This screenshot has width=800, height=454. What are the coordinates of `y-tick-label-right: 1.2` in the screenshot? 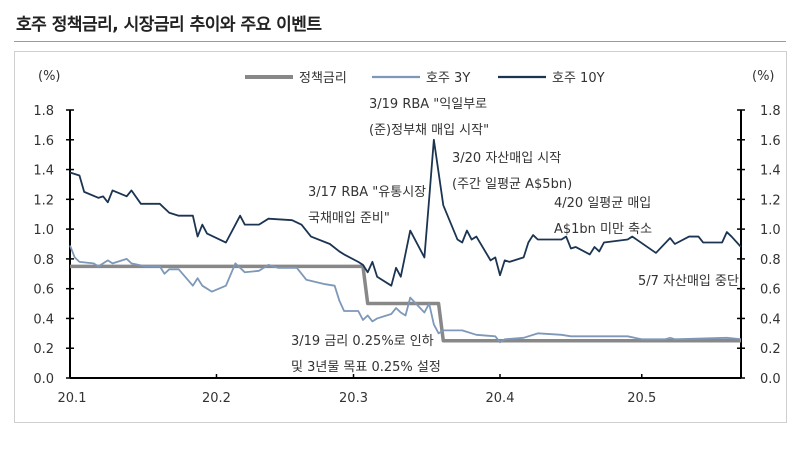 It's located at (770, 200).